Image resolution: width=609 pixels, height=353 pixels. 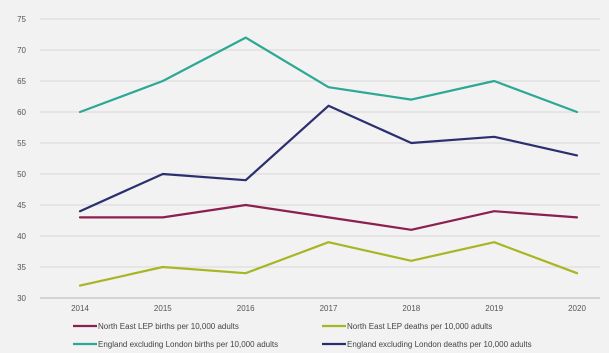 What do you see at coordinates (168, 326) in the screenshot?
I see `legend-label: North East LEP births per 10,000 adults` at bounding box center [168, 326].